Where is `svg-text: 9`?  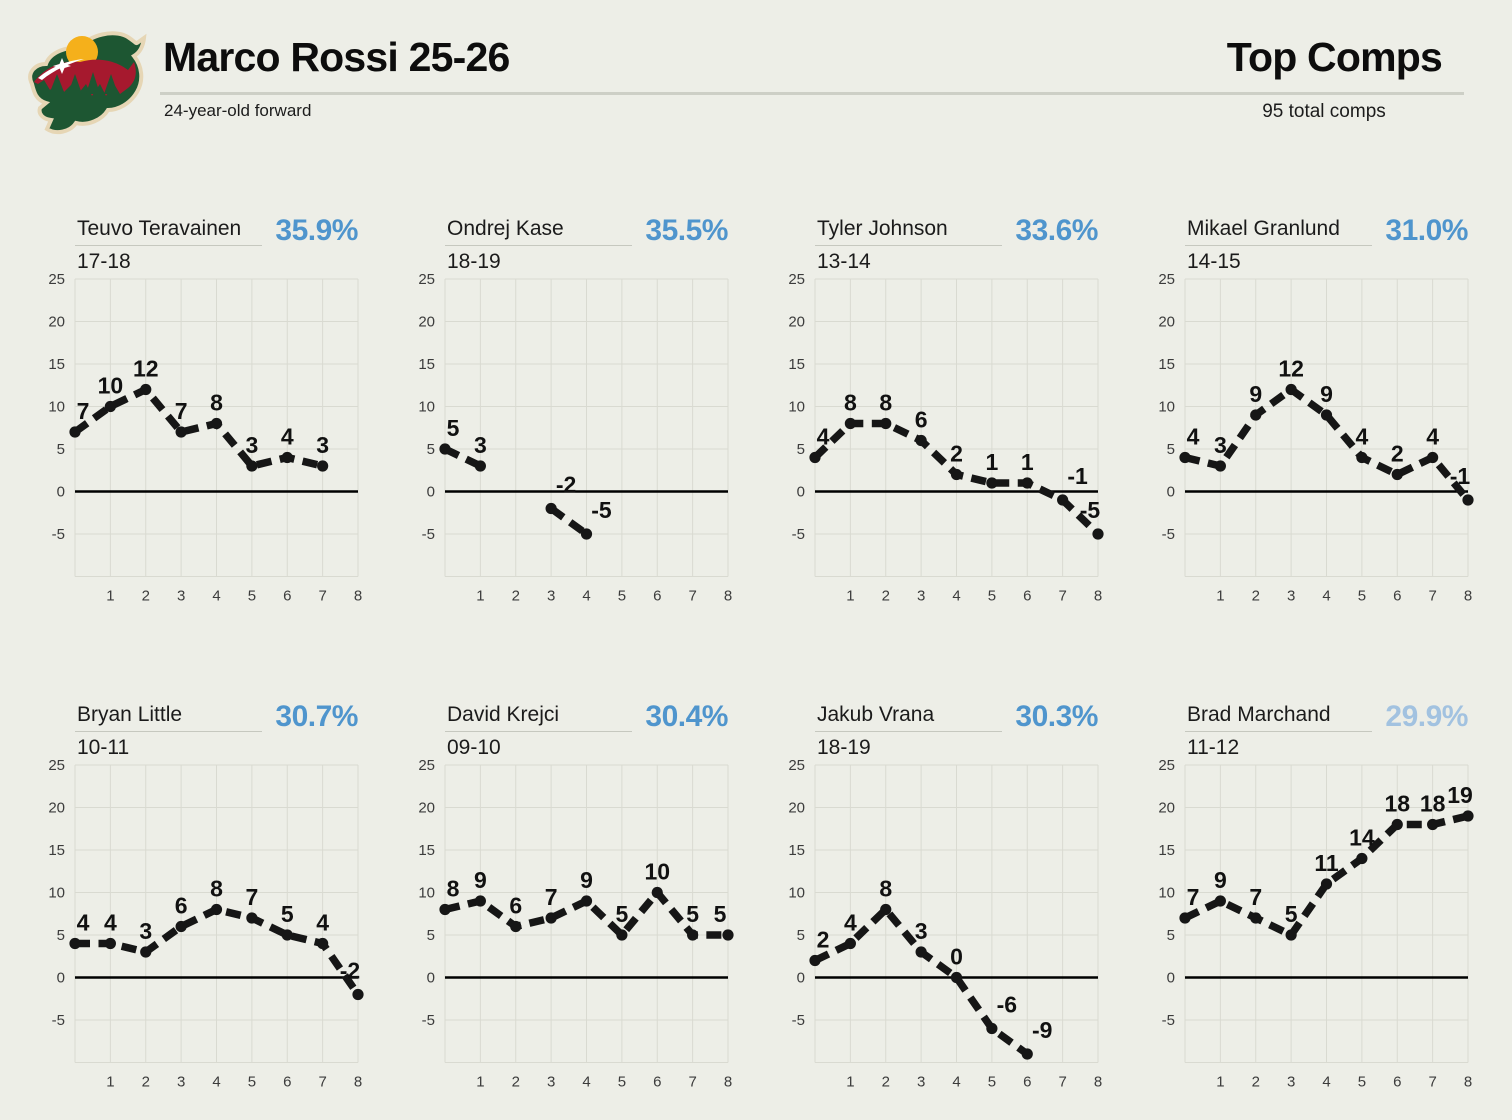 svg-text: 9 is located at coordinates (1326, 394).